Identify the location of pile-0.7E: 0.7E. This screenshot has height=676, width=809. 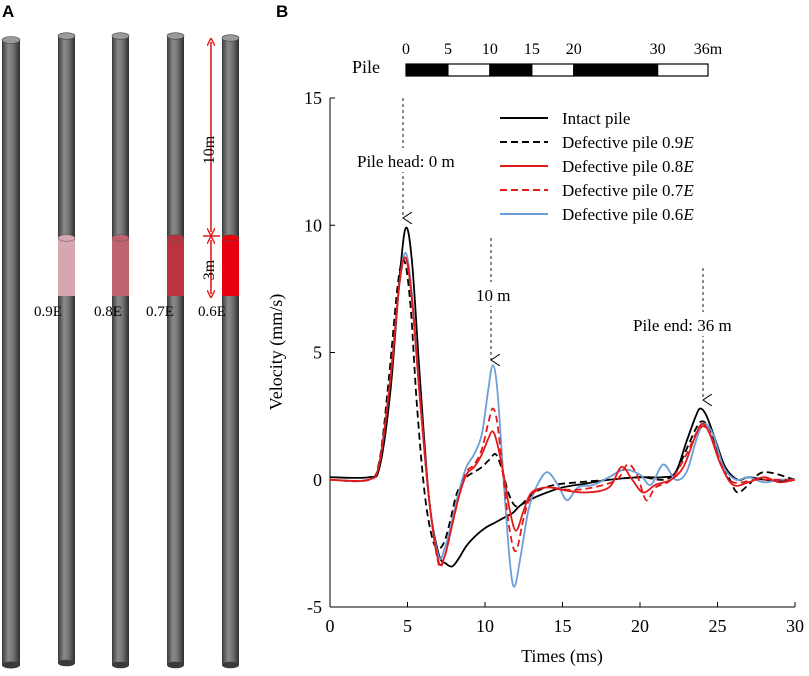
(165, 350).